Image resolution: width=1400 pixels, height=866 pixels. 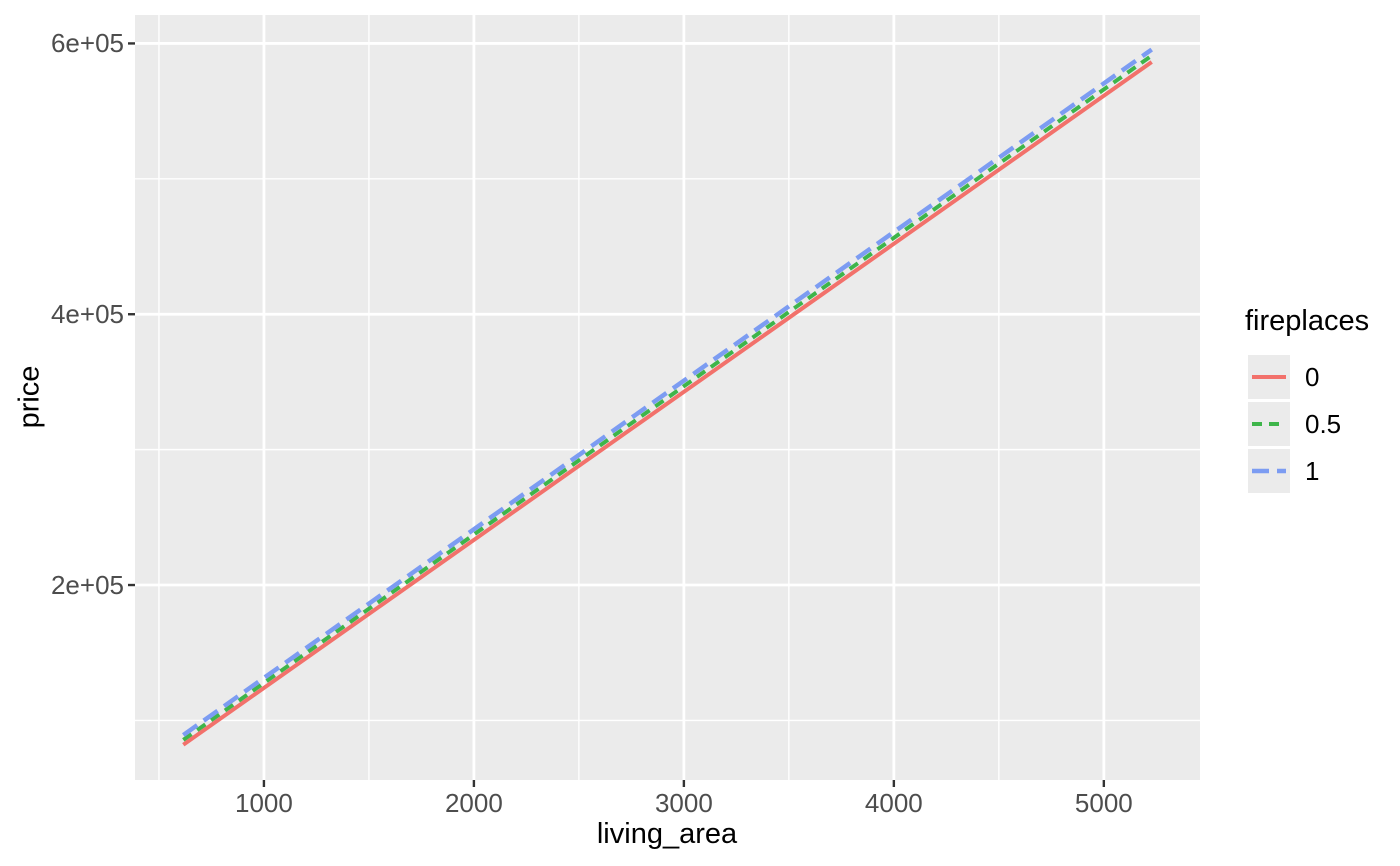 I want to click on y-tick-label: 2e+05, so click(x=87, y=585).